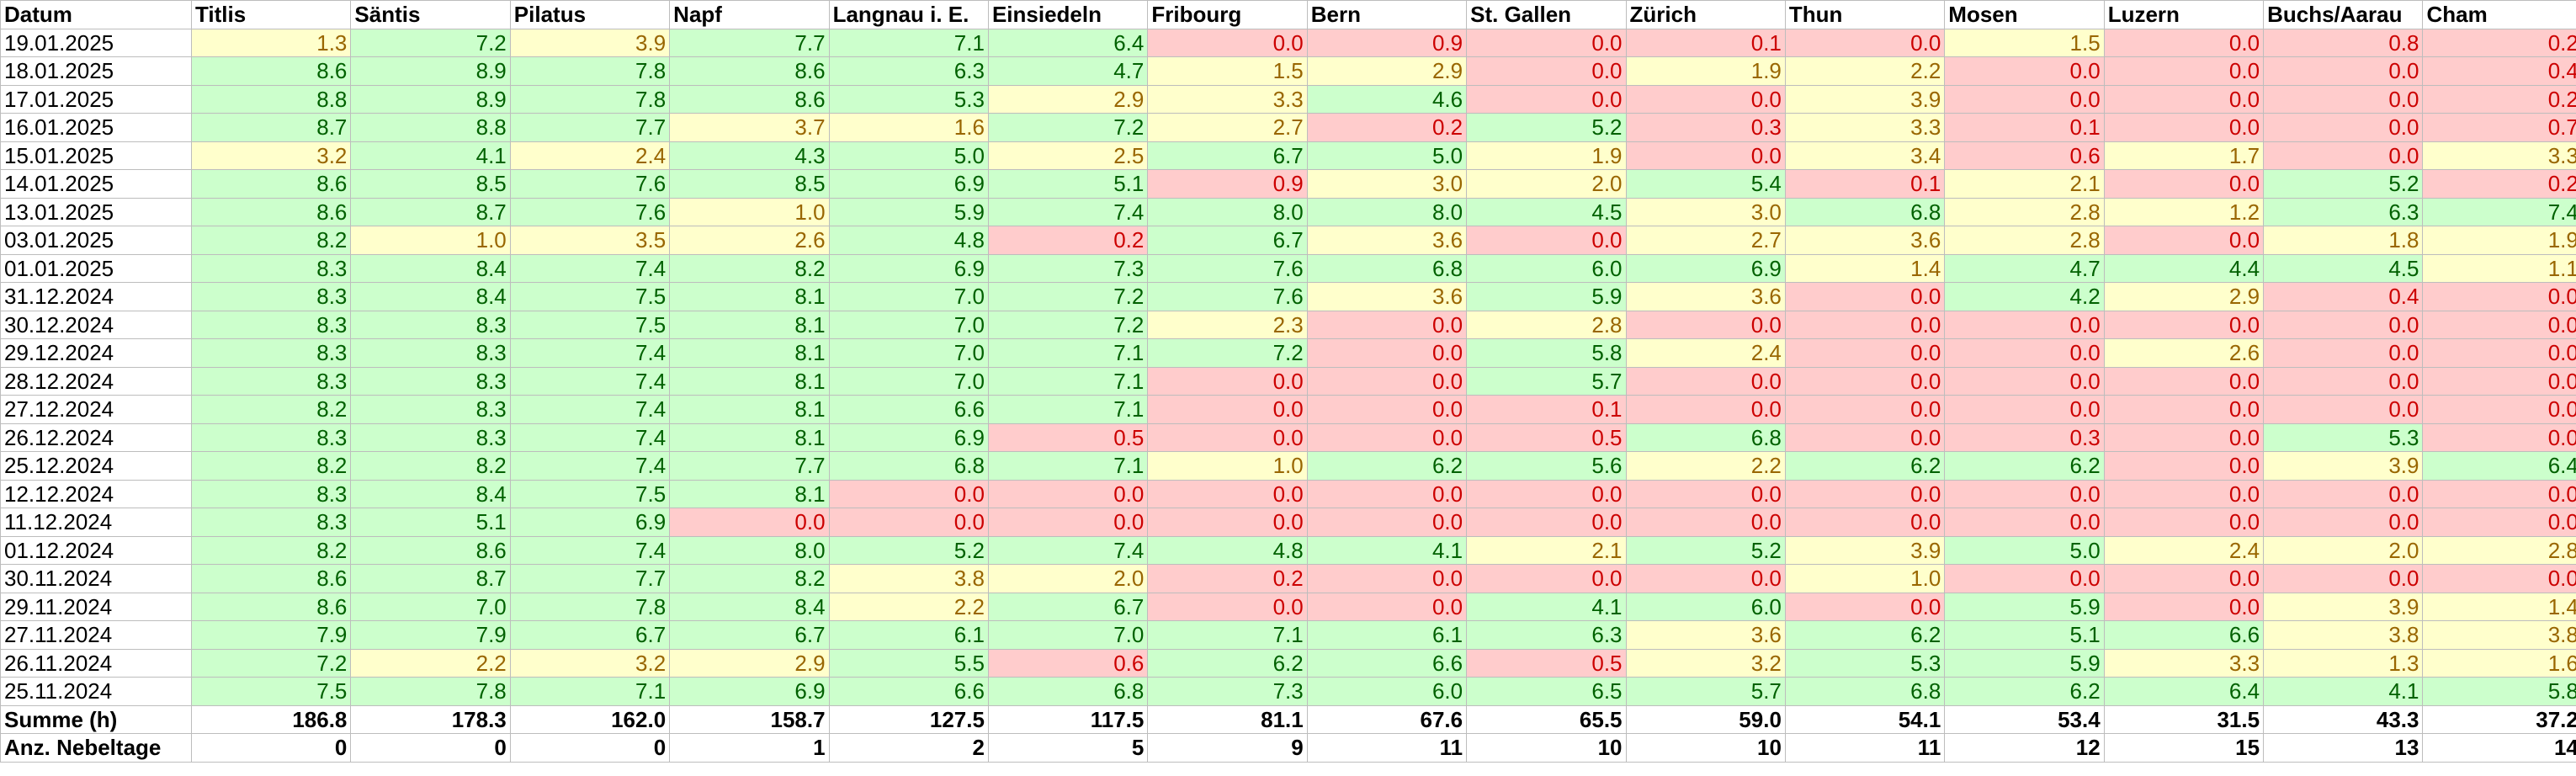  What do you see at coordinates (271, 211) in the screenshot?
I see `hours-cell: 8.6` at bounding box center [271, 211].